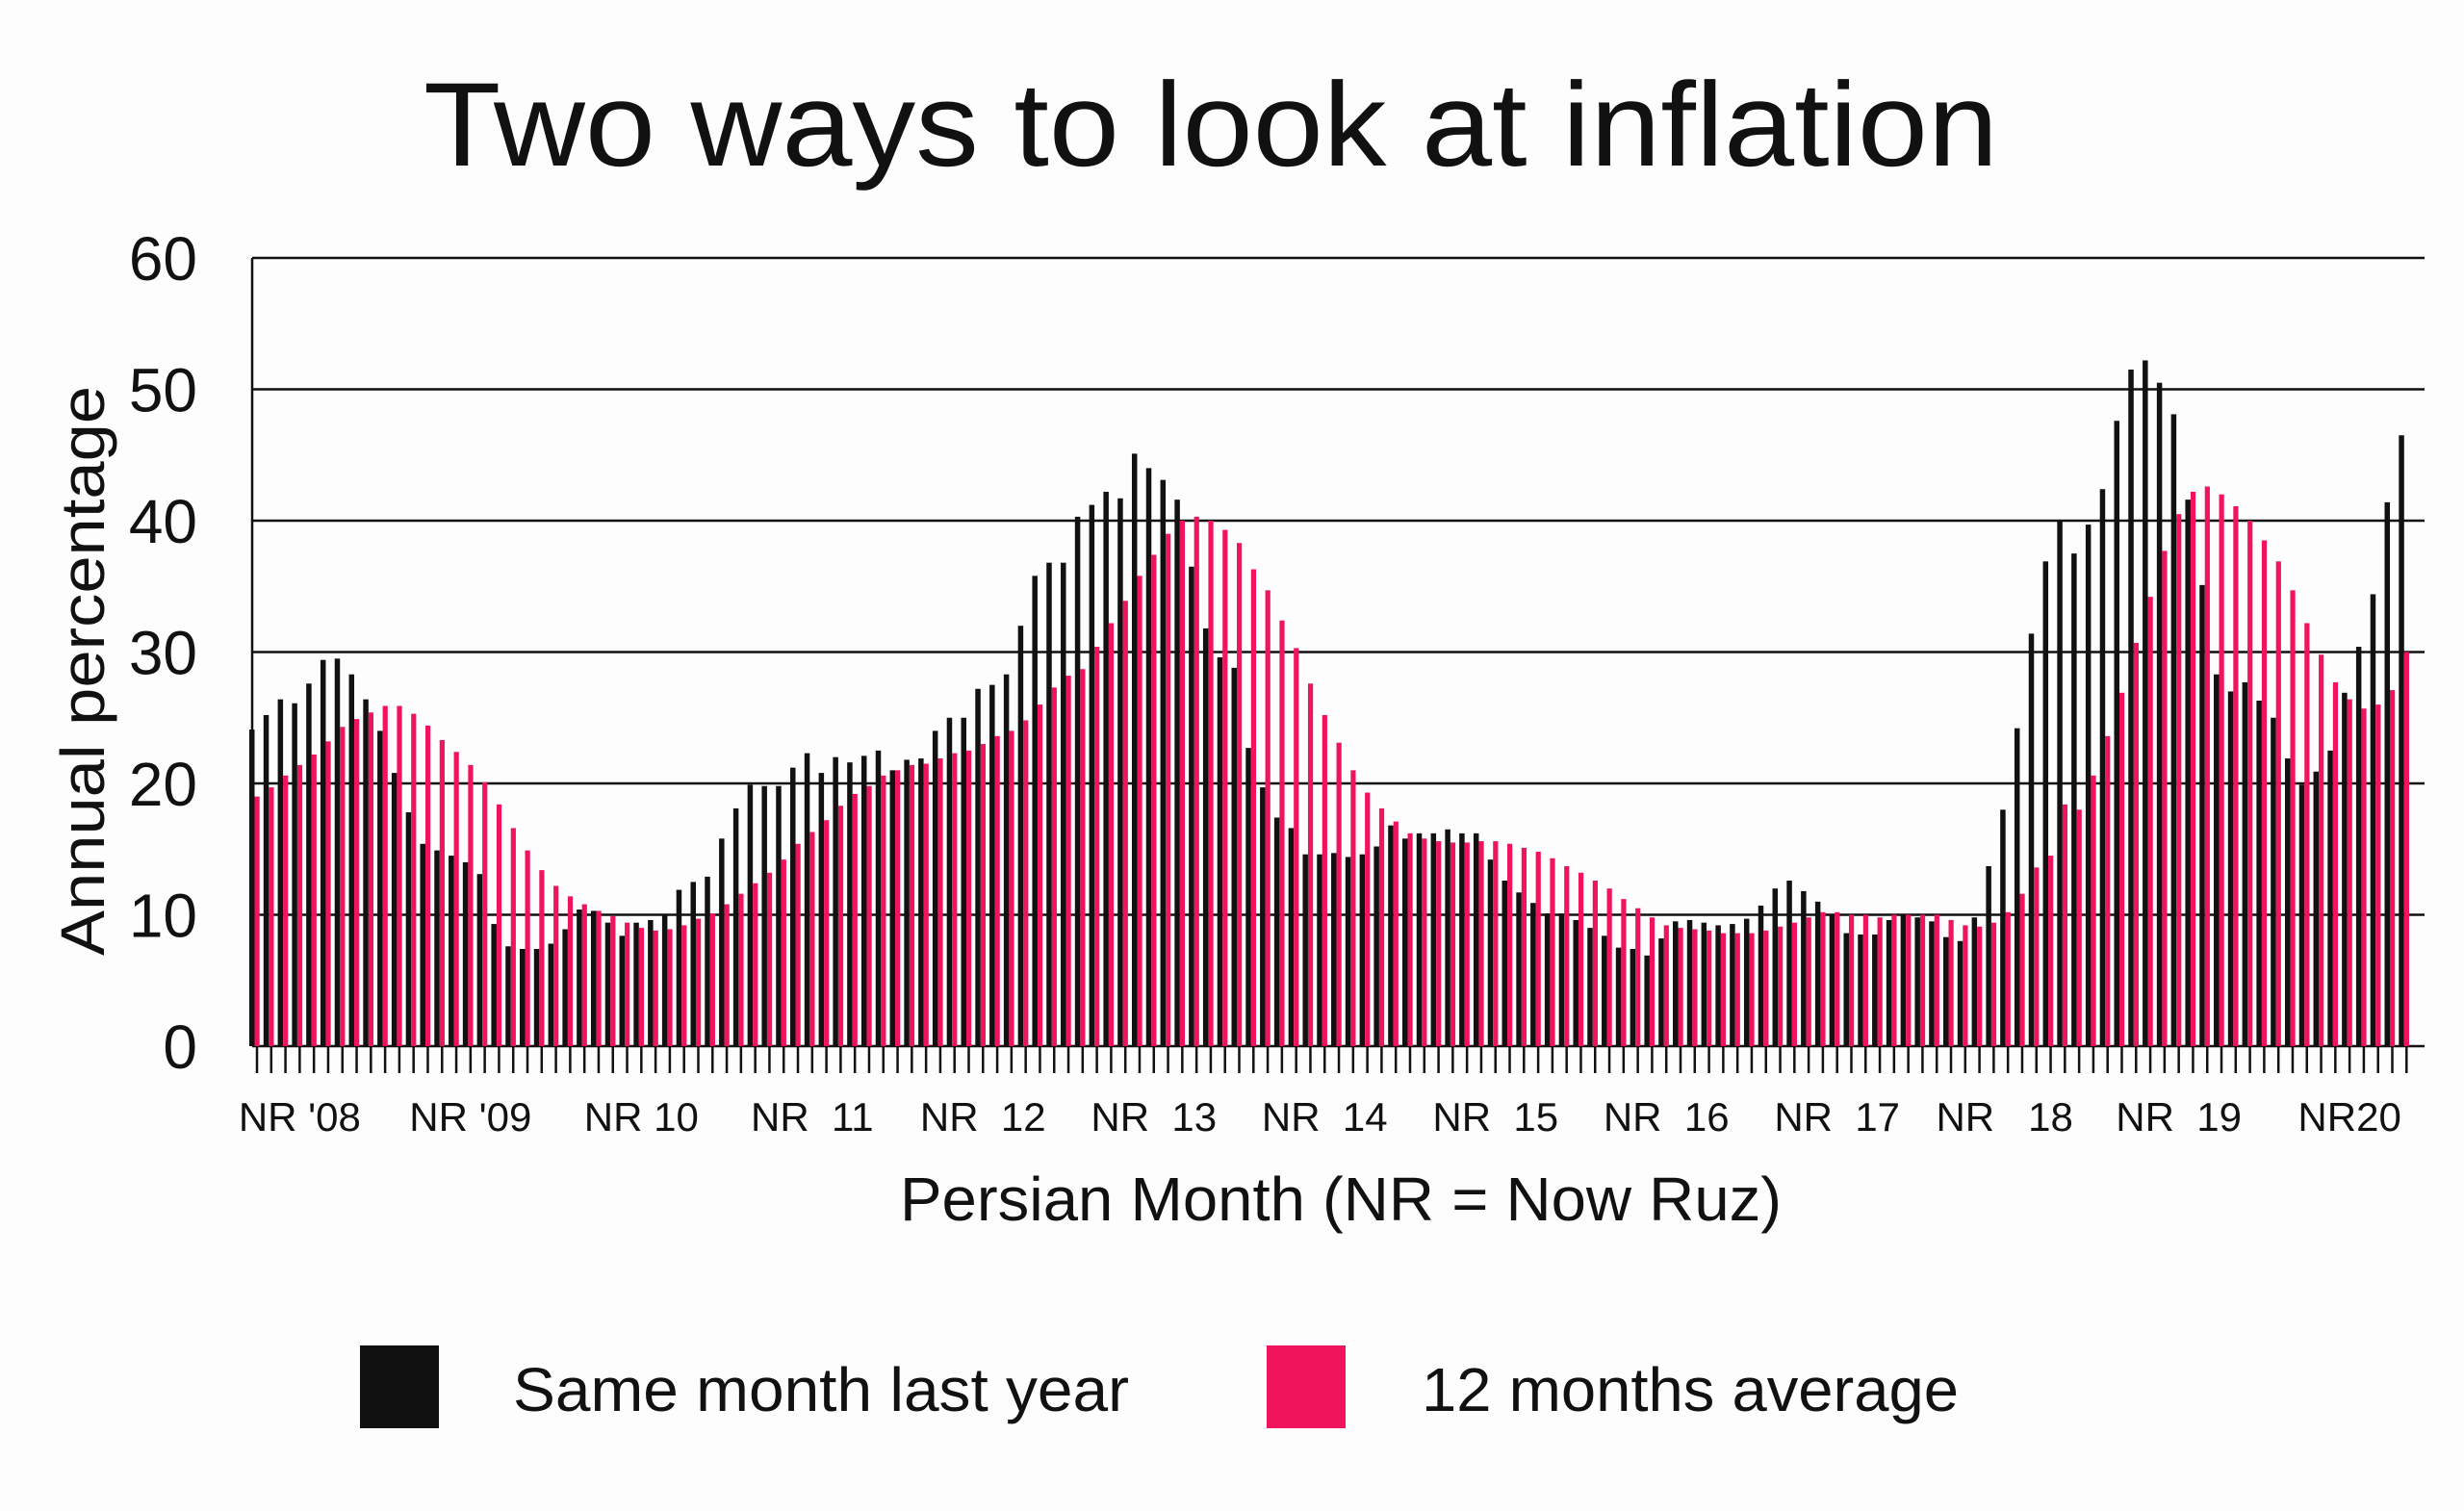  Describe the element at coordinates (399, 1386) in the screenshot. I see `legend-swatch-same-month` at that location.